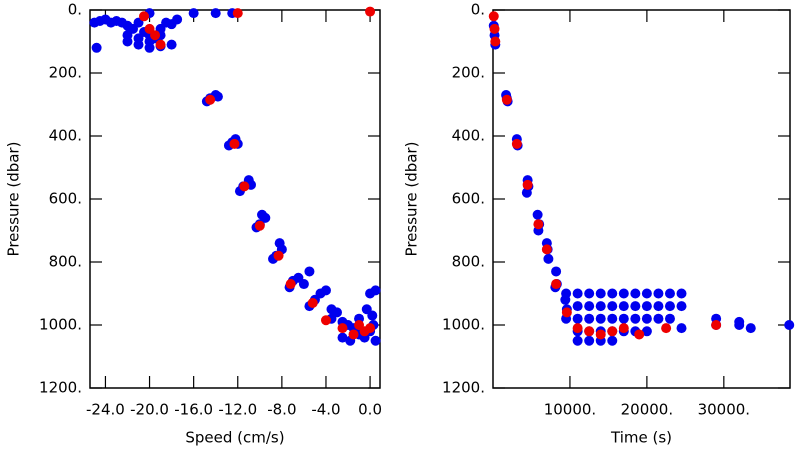  I want to click on x-tick-label: -12.0, so click(237, 410).